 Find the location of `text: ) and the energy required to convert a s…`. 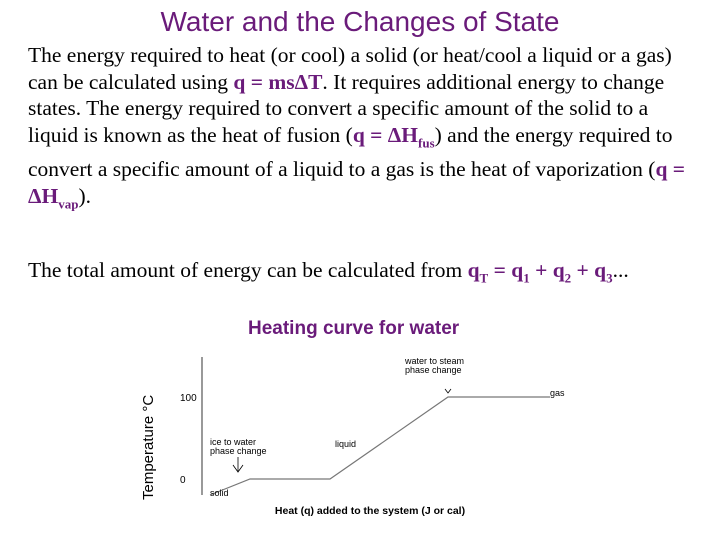

text: ) and the energy required to convert a s… is located at coordinates (350, 152).